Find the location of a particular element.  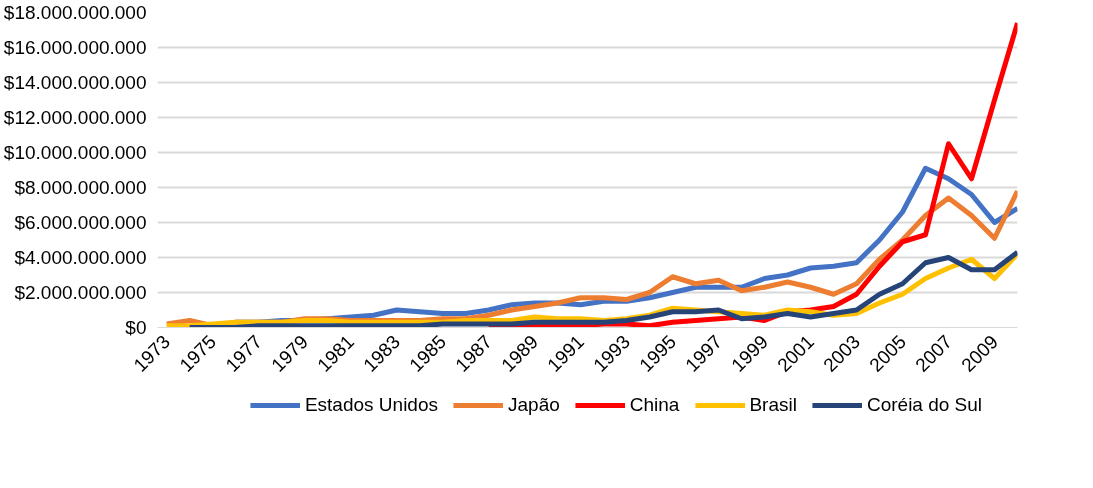

legend-label: Brasil is located at coordinates (773, 405).